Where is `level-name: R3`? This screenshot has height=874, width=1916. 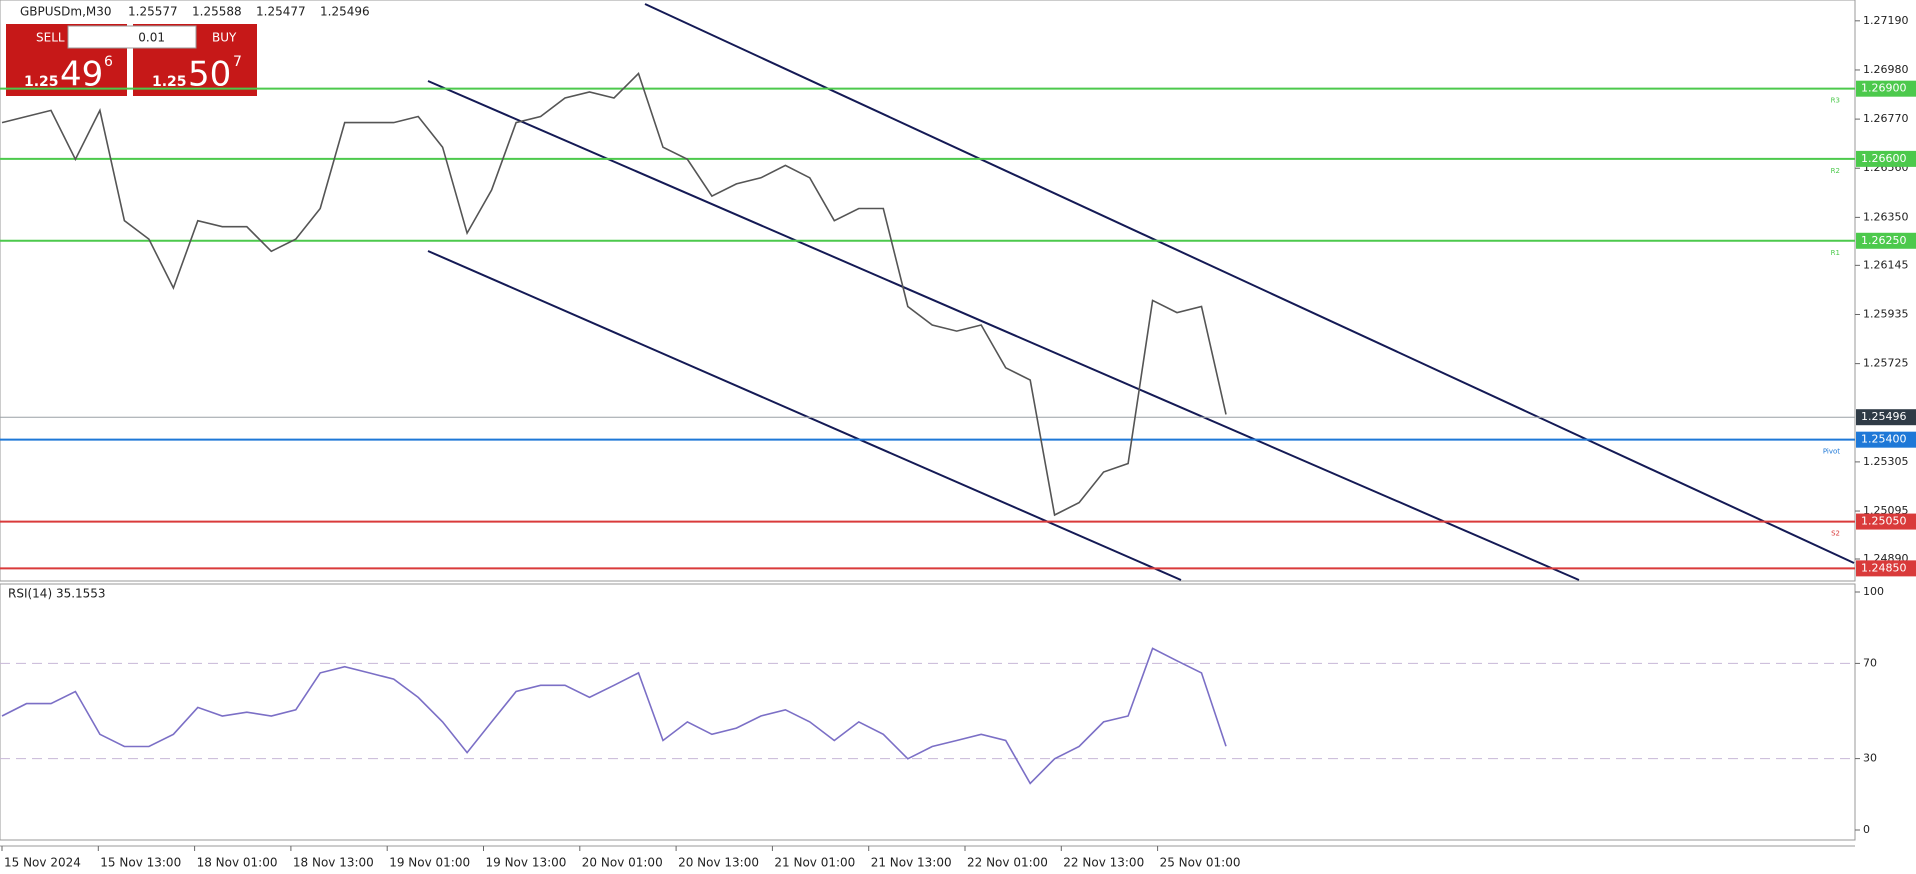
level-name: R3 is located at coordinates (1835, 101).